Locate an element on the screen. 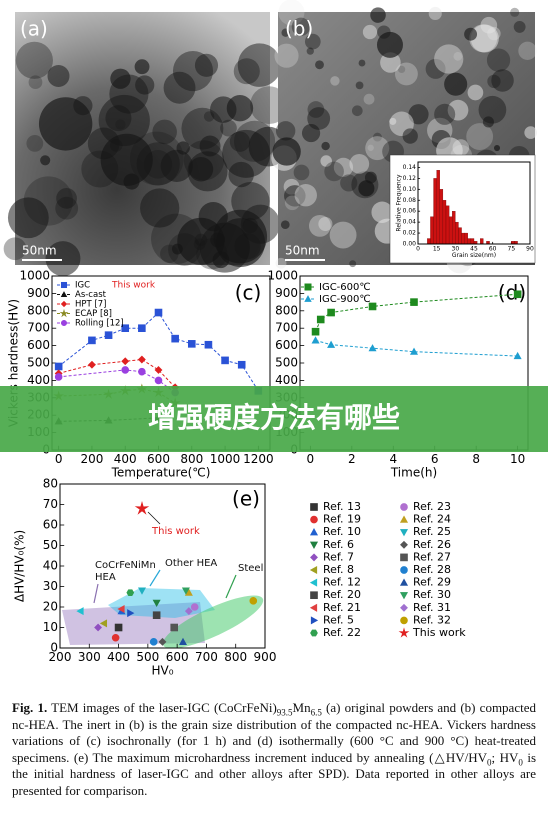 The width and height of the screenshot is (548, 834). caption-text: Mn is located at coordinates (301, 707).